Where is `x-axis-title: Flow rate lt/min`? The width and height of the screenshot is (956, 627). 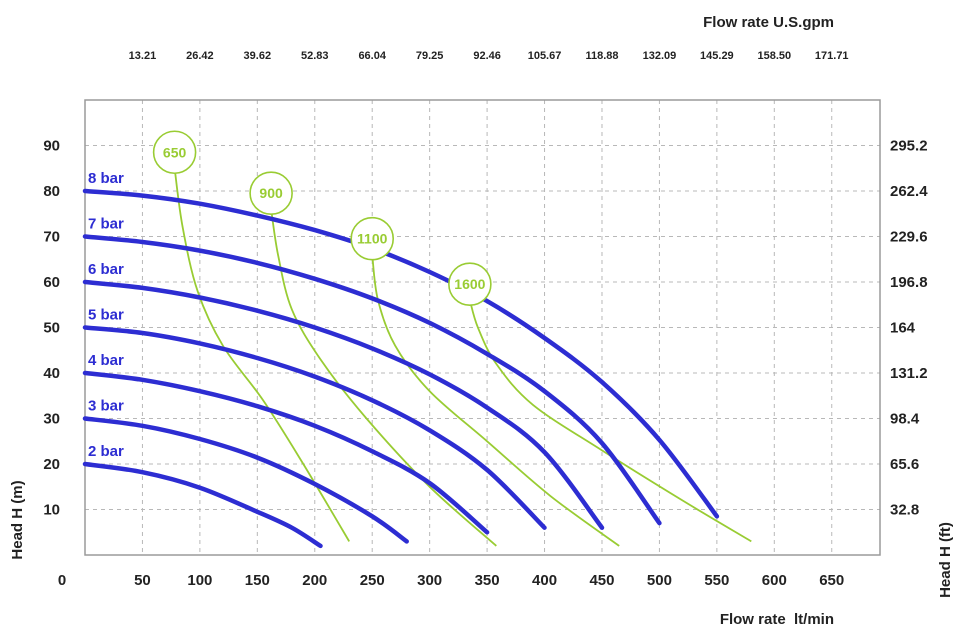 x-axis-title: Flow rate lt/min is located at coordinates (777, 619).